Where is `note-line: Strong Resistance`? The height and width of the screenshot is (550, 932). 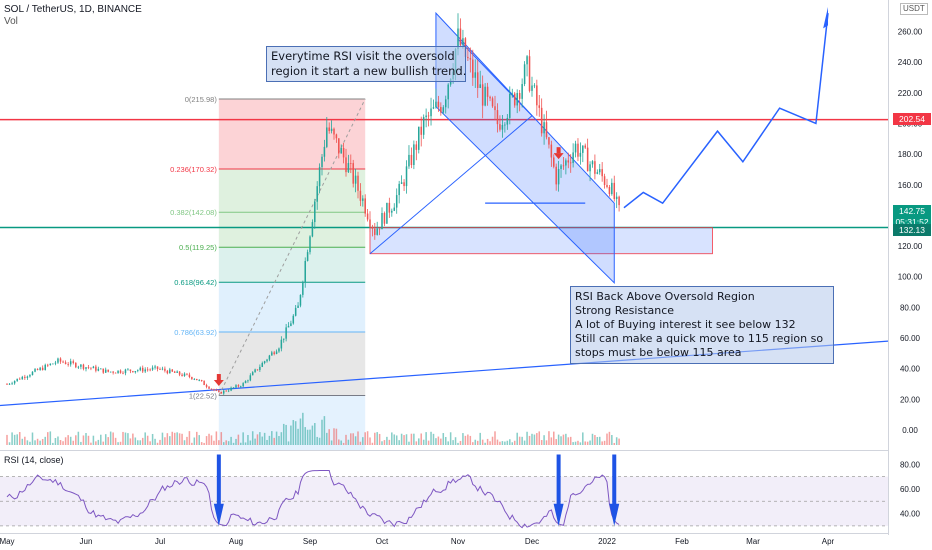 note-line: Strong Resistance is located at coordinates (625, 310).